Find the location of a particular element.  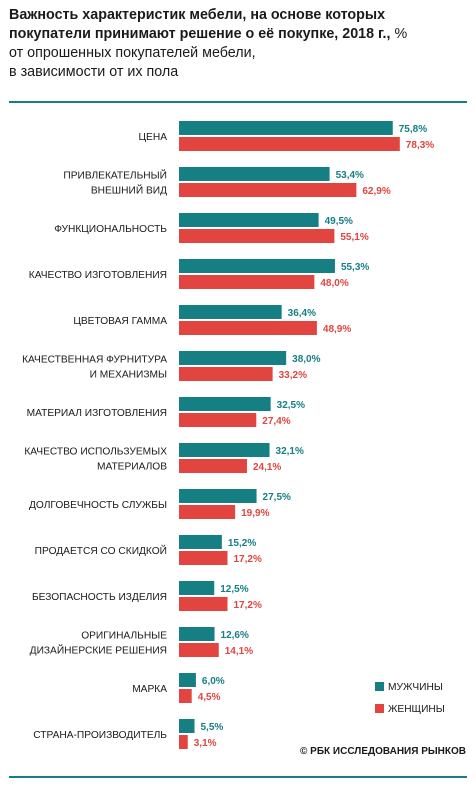

category-label: ФУНКЦИОНАЛЬНОСТЬ is located at coordinates (110, 229).